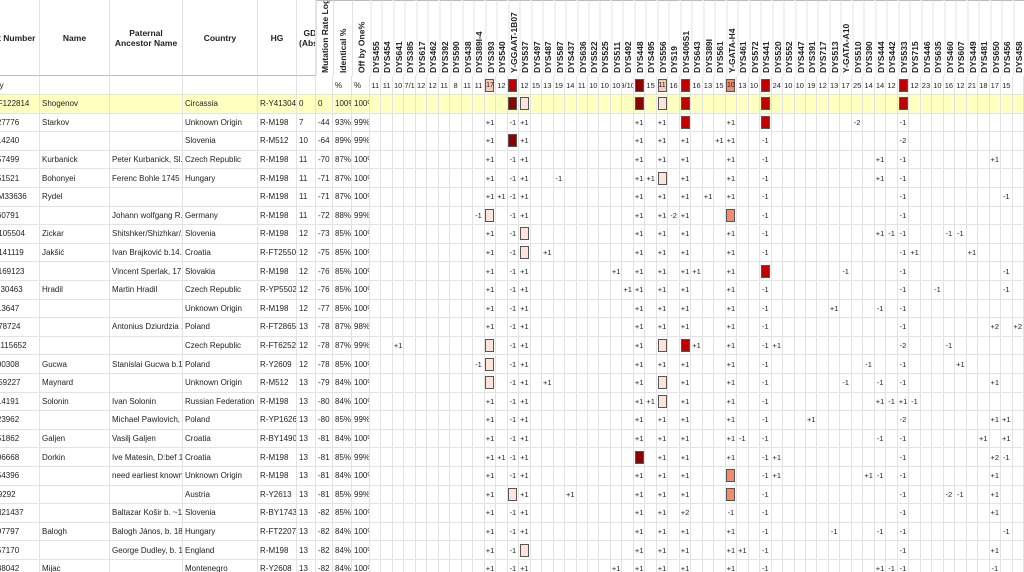 This screenshot has width=1024, height=572. What do you see at coordinates (789, 38) in the screenshot?
I see `marker-header: DYS552` at bounding box center [789, 38].